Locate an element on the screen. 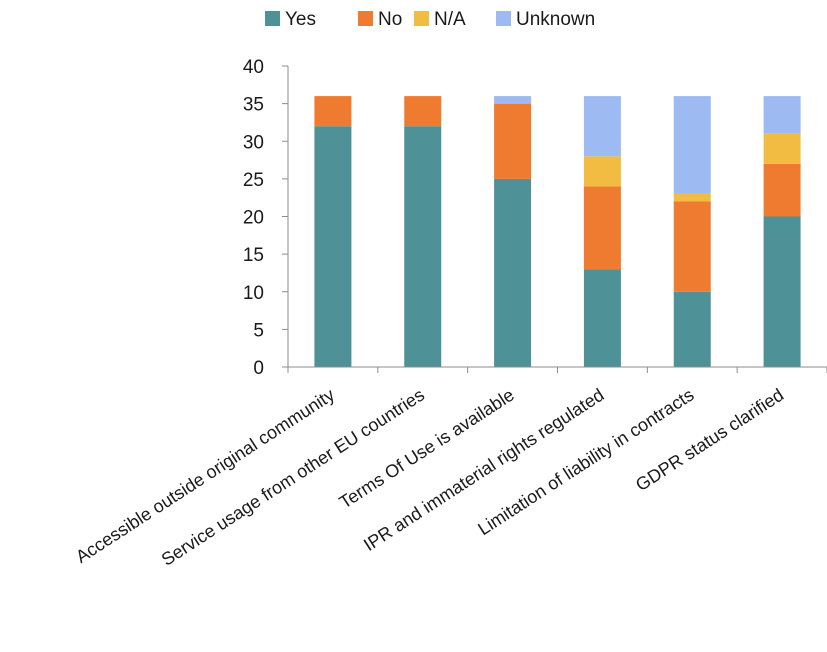 The width and height of the screenshot is (827, 652). x-tick-label: Terms Of Use is available is located at coordinates (427, 449).